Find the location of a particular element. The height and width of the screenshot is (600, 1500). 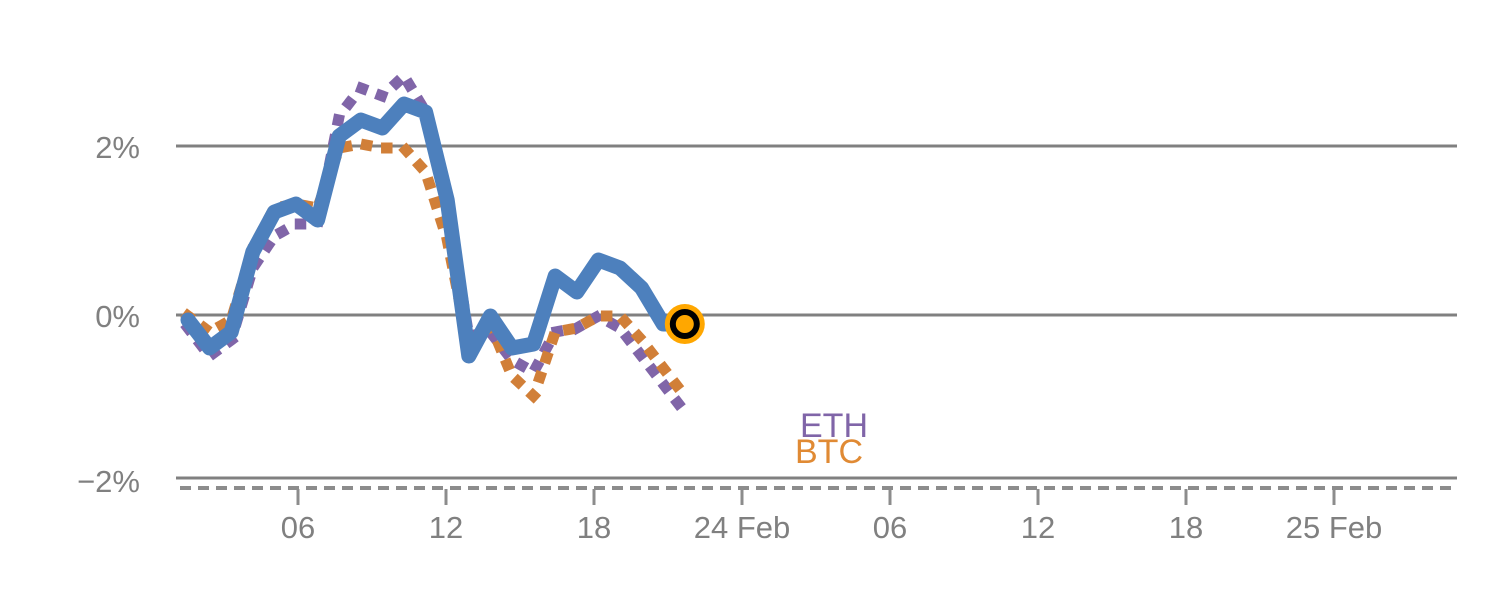

y-tick-label: 2% is located at coordinates (117, 147).